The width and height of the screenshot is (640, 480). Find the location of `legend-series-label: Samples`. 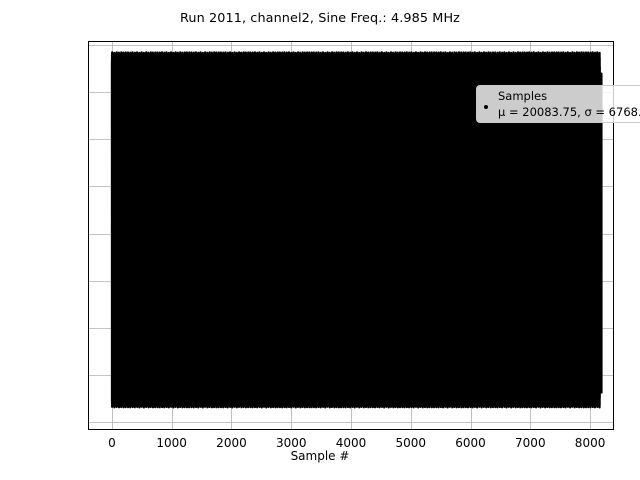

legend-series-label: Samples is located at coordinates (523, 96).